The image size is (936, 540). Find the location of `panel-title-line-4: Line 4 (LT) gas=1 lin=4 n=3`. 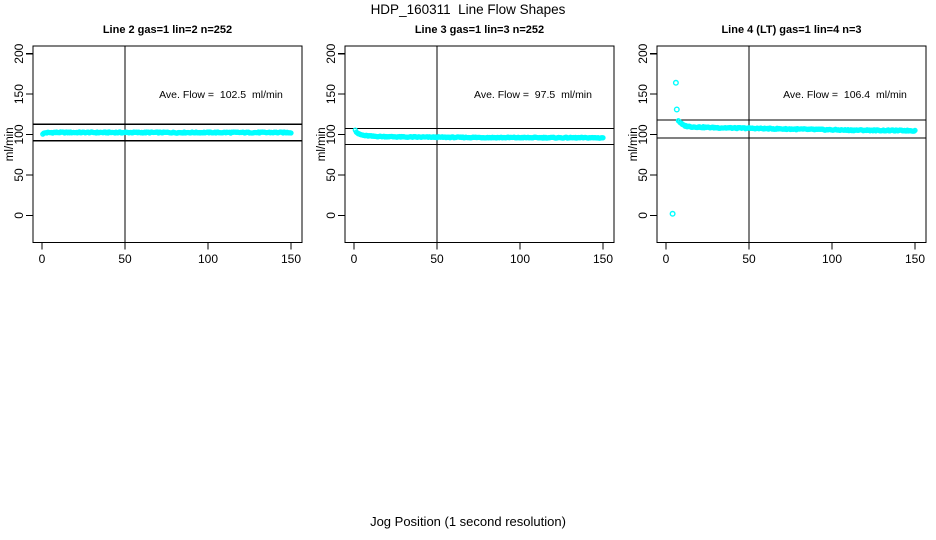

panel-title-line-4: Line 4 (LT) gas=1 lin=4 n=3 is located at coordinates (791, 30).